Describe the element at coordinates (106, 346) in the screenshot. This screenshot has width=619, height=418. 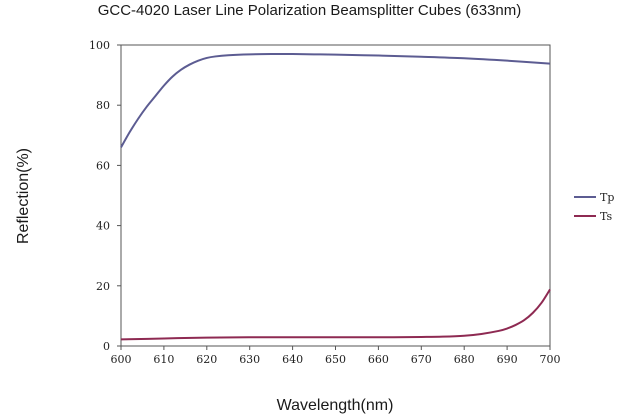
I see `y-tick-label: 0` at that location.